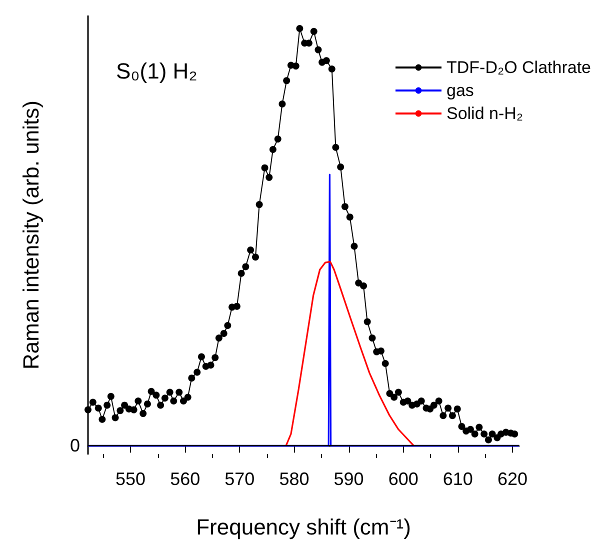 The image size is (606, 556). What do you see at coordinates (457, 479) in the screenshot?
I see `x-tick-label: 610` at bounding box center [457, 479].